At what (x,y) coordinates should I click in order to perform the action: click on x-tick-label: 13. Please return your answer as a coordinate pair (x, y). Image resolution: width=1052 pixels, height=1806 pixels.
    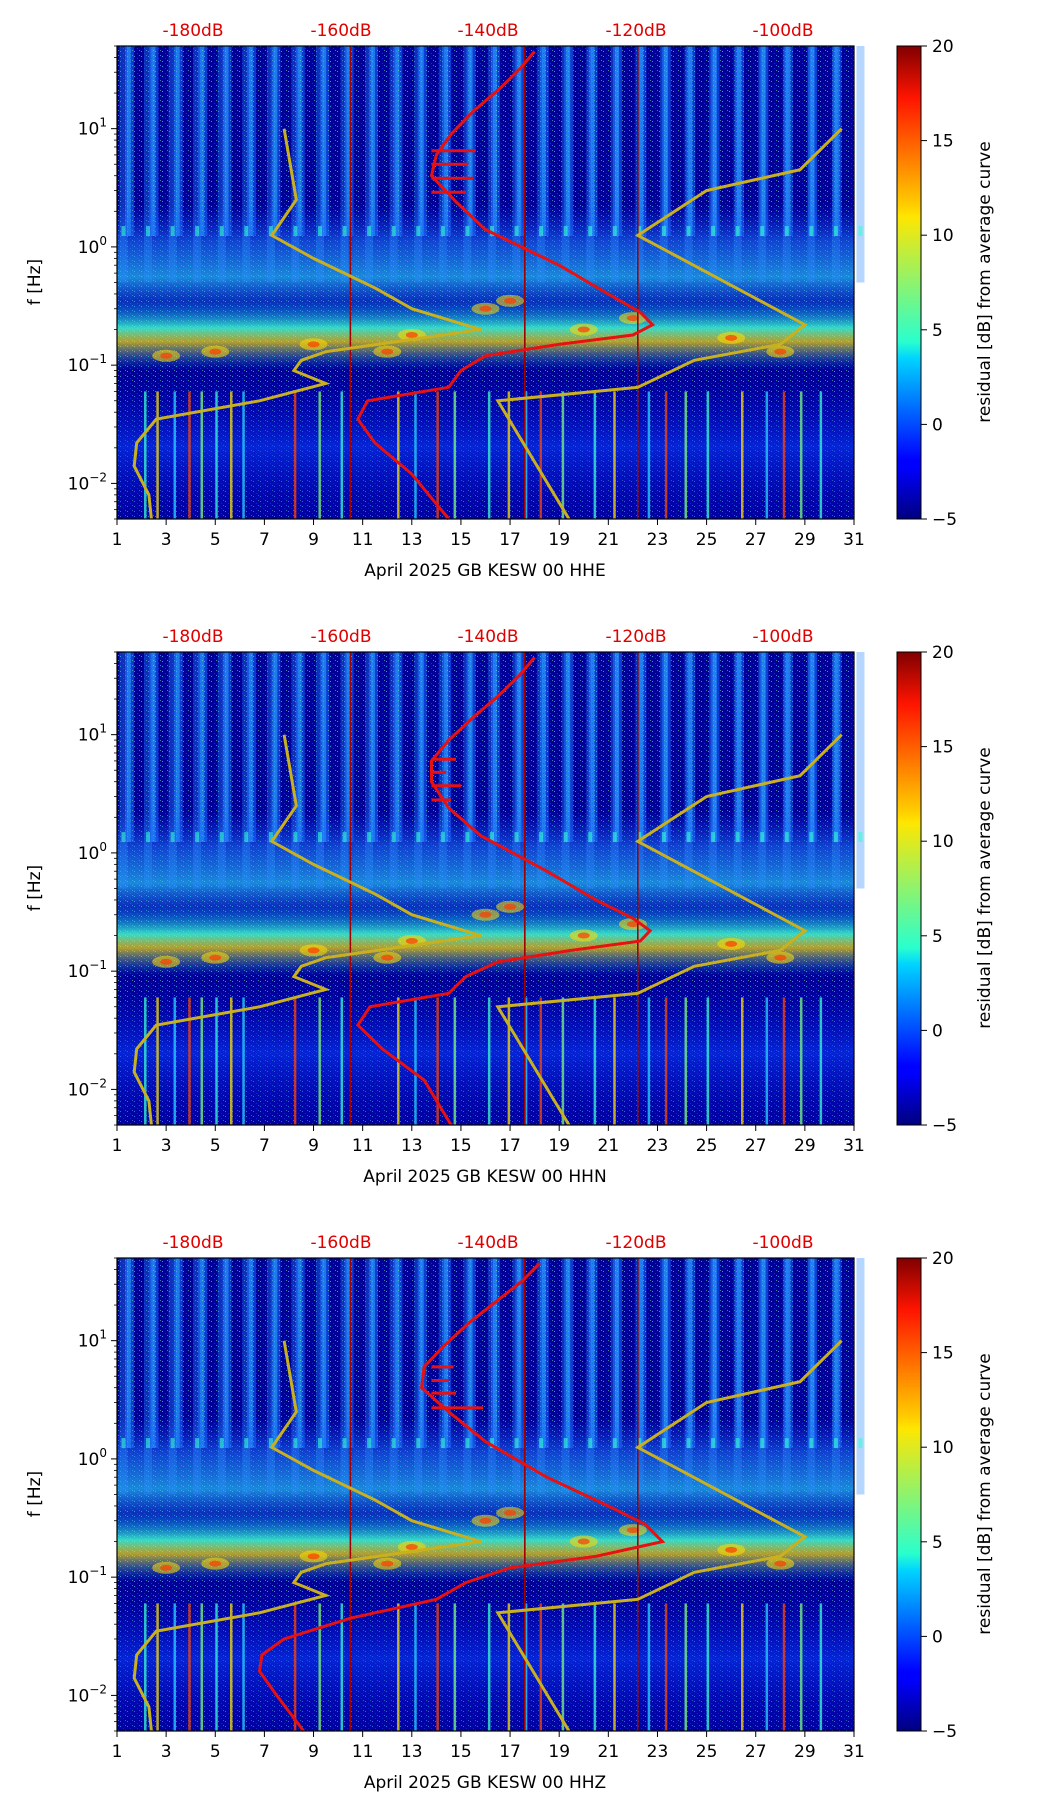
    Looking at the image, I should click on (412, 1752).